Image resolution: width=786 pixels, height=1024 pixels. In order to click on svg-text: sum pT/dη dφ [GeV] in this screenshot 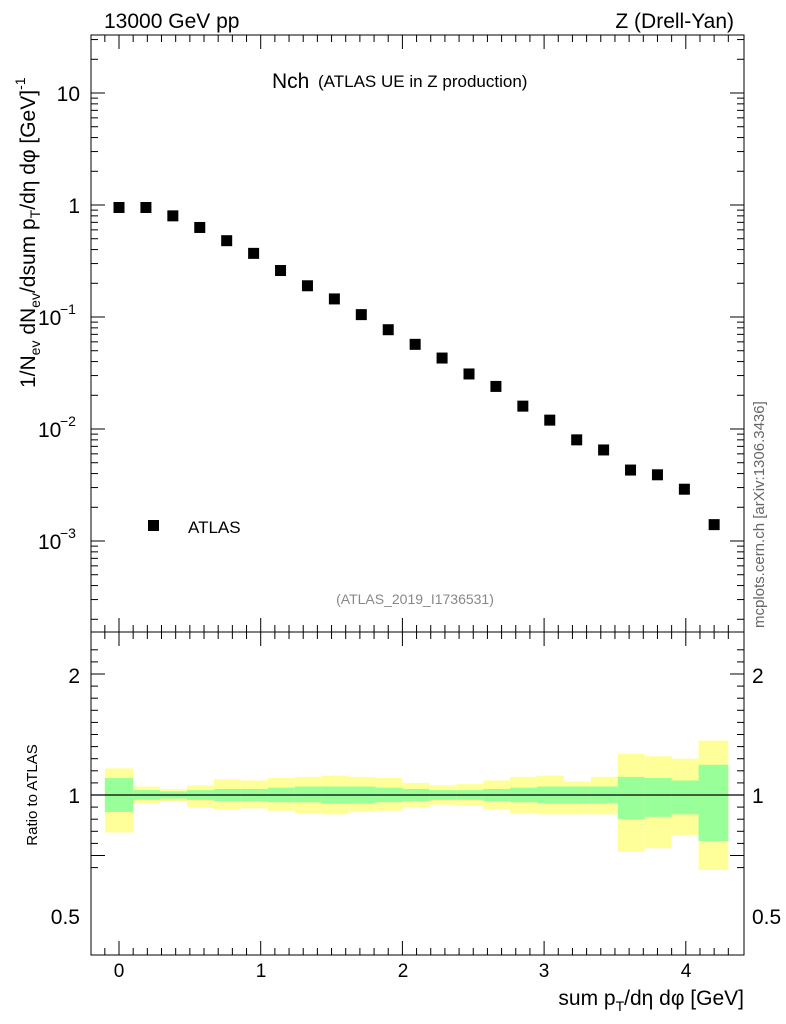, I will do `click(651, 1000)`.